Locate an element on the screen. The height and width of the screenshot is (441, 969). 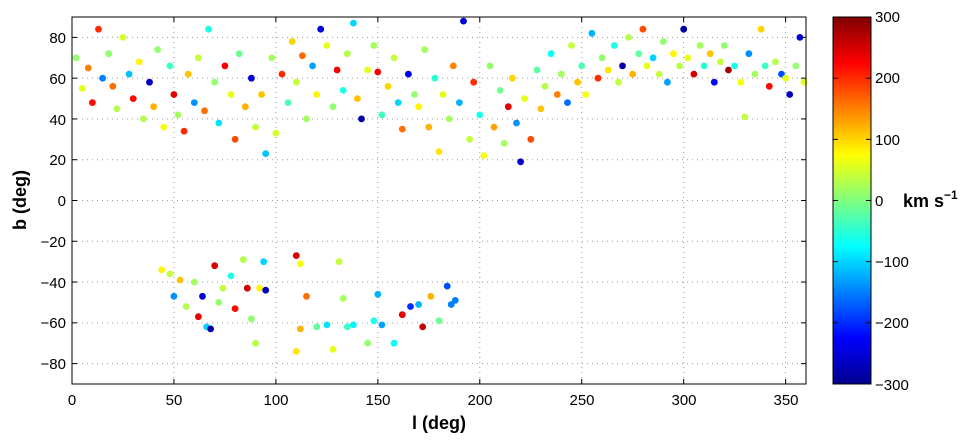
y-tick-label: 20 is located at coordinates (57, 160).